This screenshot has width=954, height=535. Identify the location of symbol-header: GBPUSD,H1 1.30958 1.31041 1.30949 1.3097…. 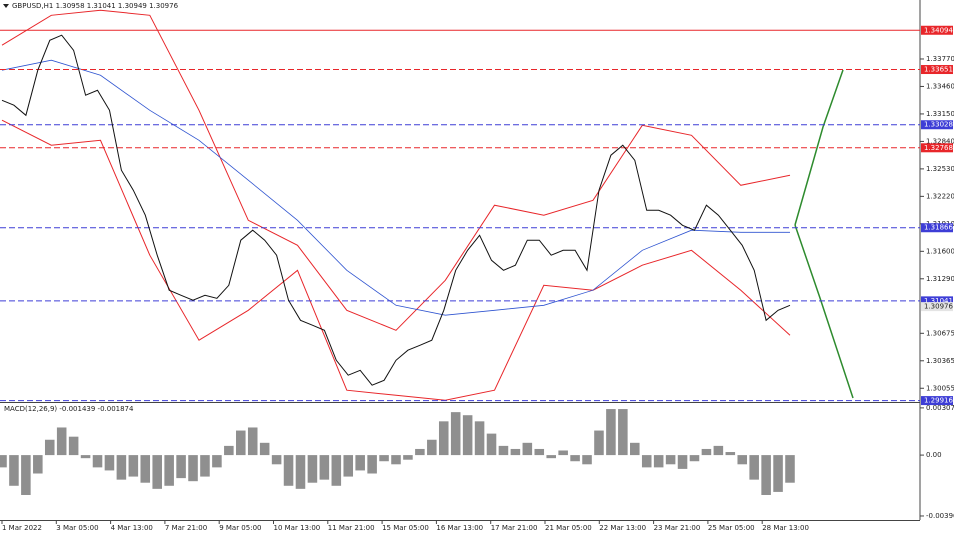
(95, 6).